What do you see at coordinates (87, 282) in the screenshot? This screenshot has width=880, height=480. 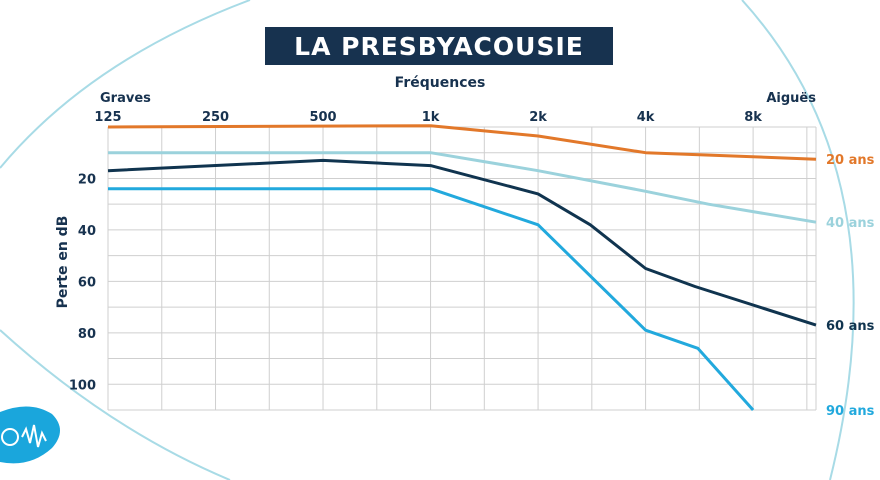 I see `y-tick-label: 60` at bounding box center [87, 282].